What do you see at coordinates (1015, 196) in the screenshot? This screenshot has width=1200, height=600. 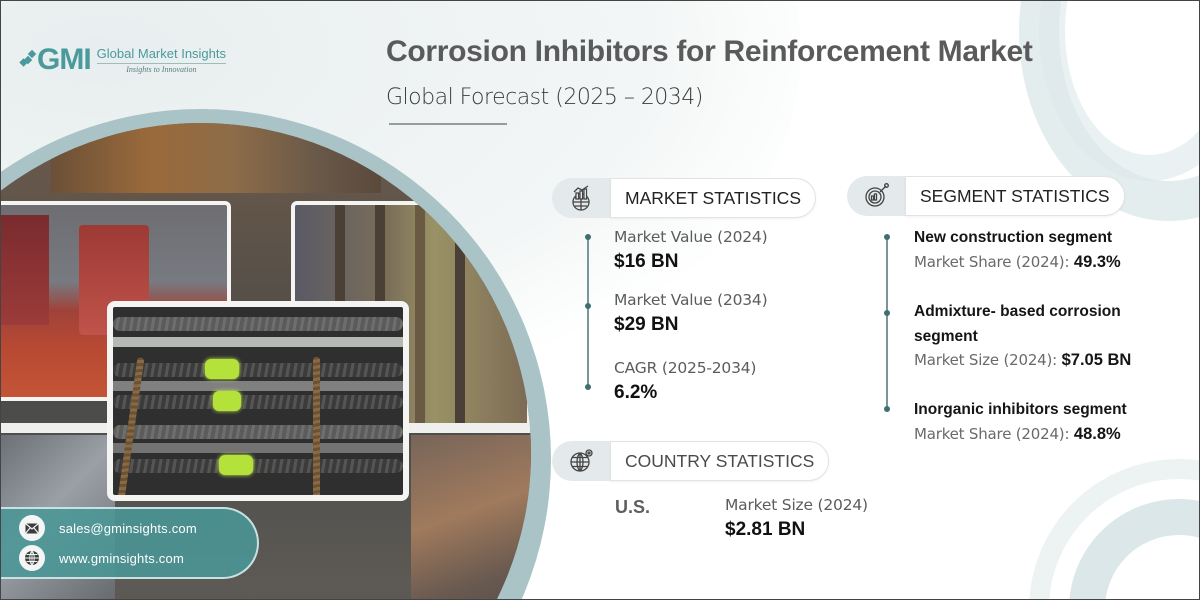 I see `segment-statistics-title: SEGMENT STATISTICS` at bounding box center [1015, 196].